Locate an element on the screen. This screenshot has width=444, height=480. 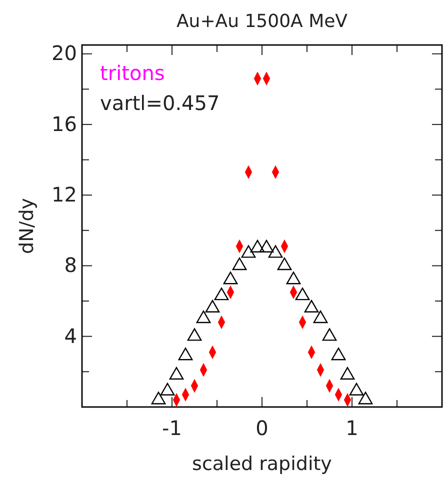
y-tick-label: 4 is located at coordinates (70, 336).